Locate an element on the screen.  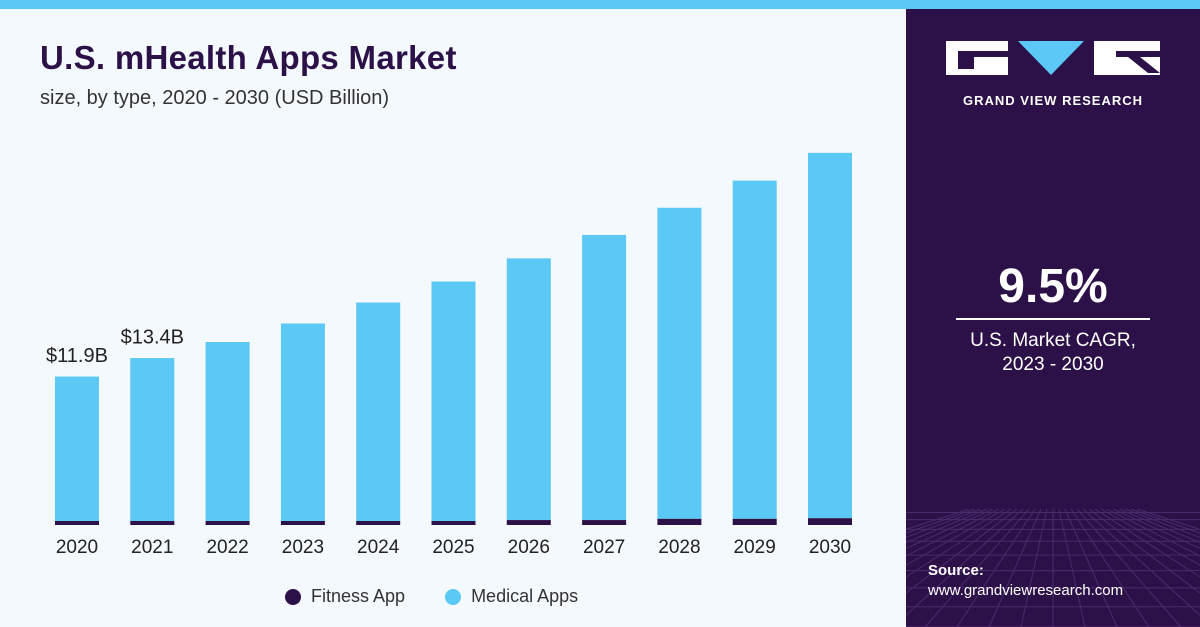
bar-fitness-2020 is located at coordinates (77, 523).